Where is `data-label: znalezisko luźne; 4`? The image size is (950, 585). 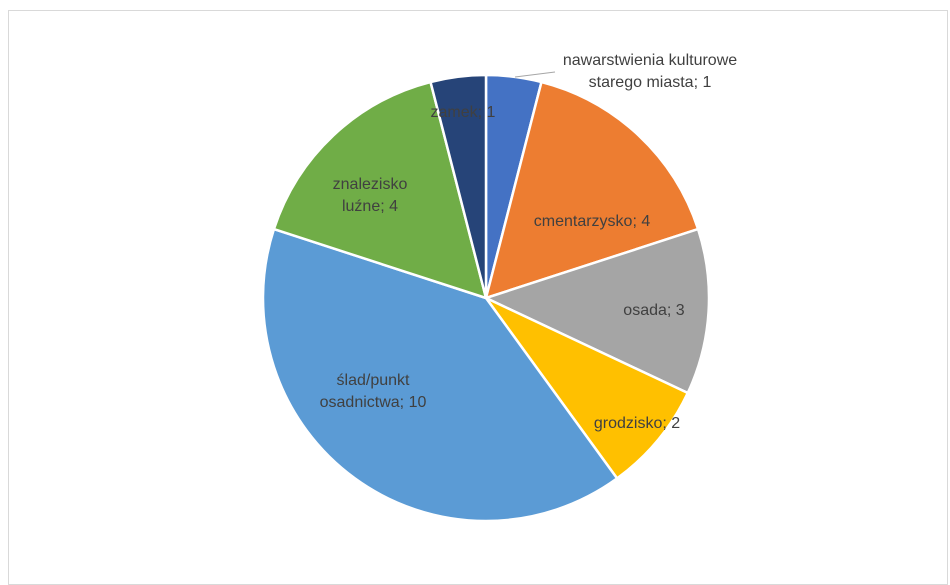 data-label: znalezisko luźne; 4 is located at coordinates (370, 195).